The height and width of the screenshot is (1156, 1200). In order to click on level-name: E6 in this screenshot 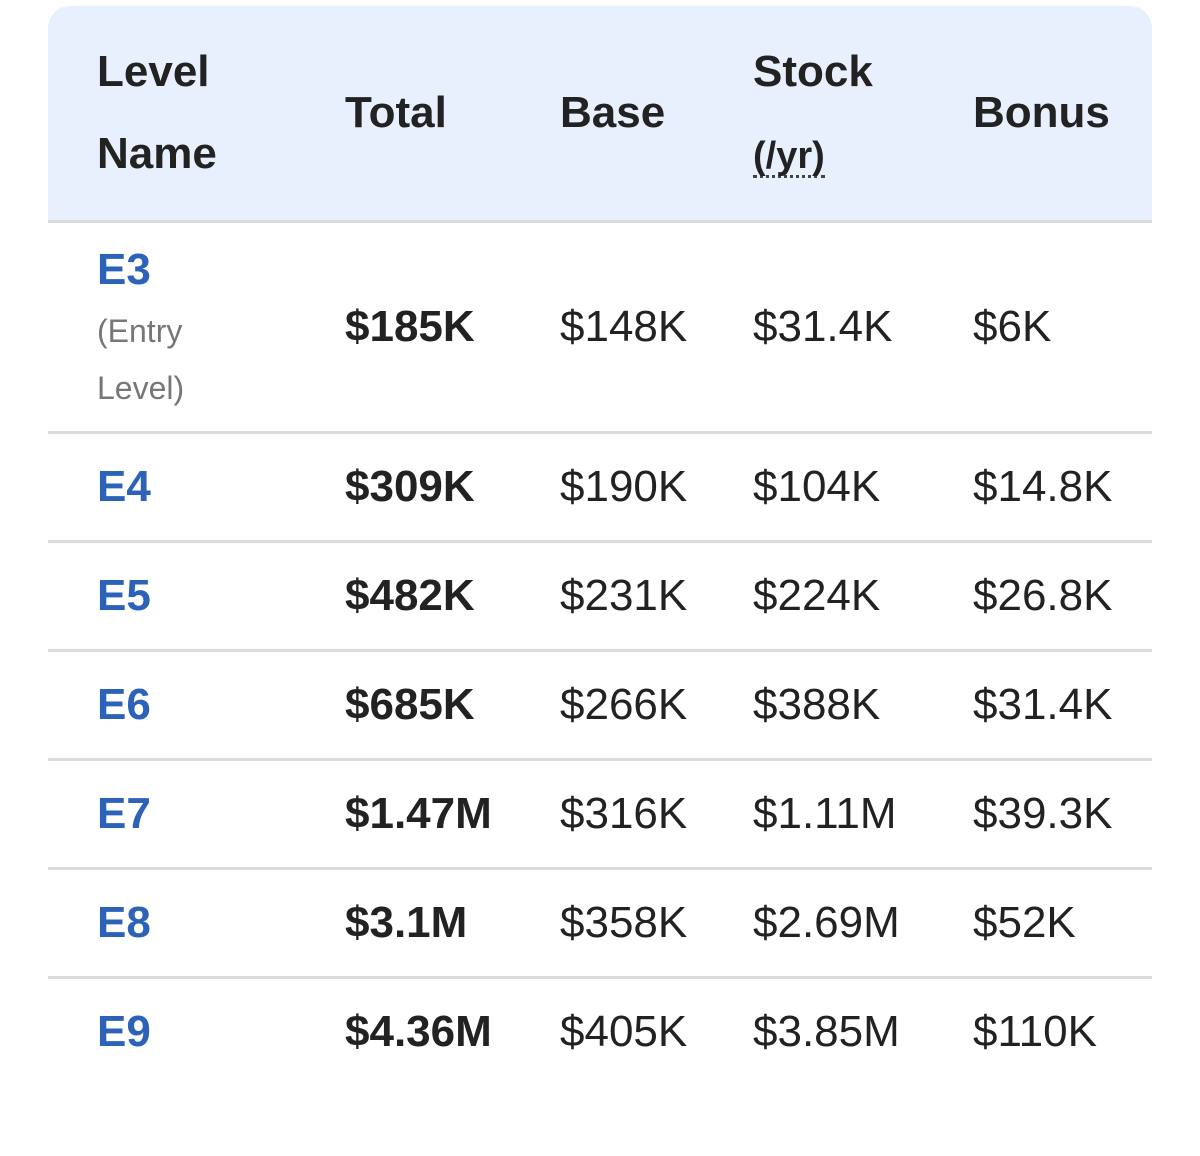, I will do `click(124, 704)`.